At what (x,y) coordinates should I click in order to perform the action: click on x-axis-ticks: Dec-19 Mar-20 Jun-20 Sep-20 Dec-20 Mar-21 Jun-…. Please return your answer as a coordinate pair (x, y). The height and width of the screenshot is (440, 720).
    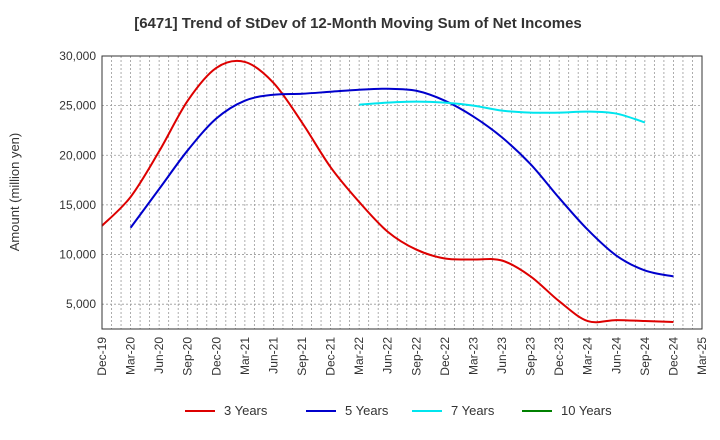
    Looking at the image, I should click on (402, 356).